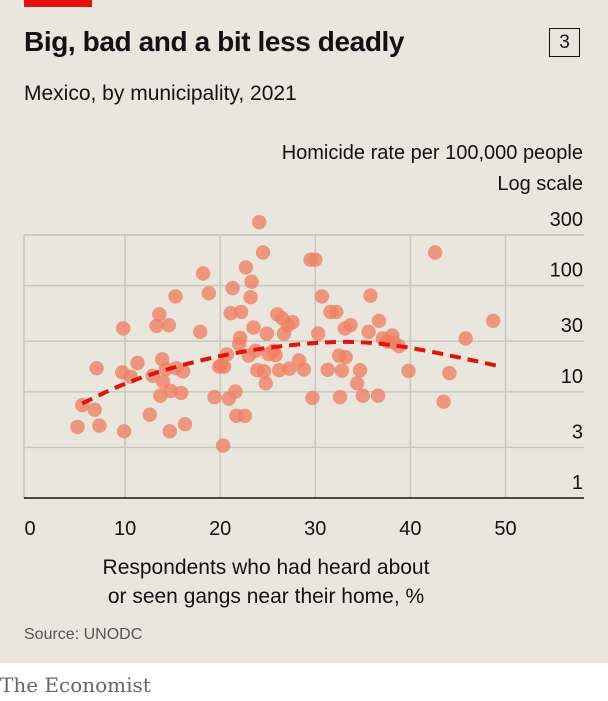 The image size is (608, 701). Describe the element at coordinates (270, 529) in the screenshot. I see `x-tick-labels: 0 10 20 30 40 50` at that location.